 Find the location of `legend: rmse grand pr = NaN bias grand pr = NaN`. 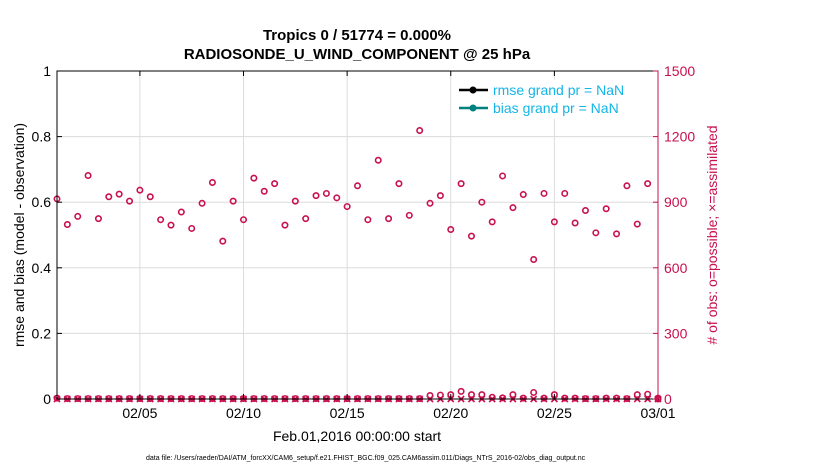

legend: rmse grand pr = NaN bias grand pr = NaN is located at coordinates (551, 99).